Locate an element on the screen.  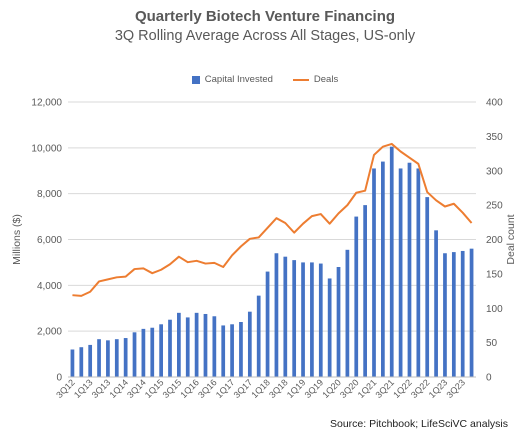
y2-tick-label: 300 is located at coordinates (494, 171).